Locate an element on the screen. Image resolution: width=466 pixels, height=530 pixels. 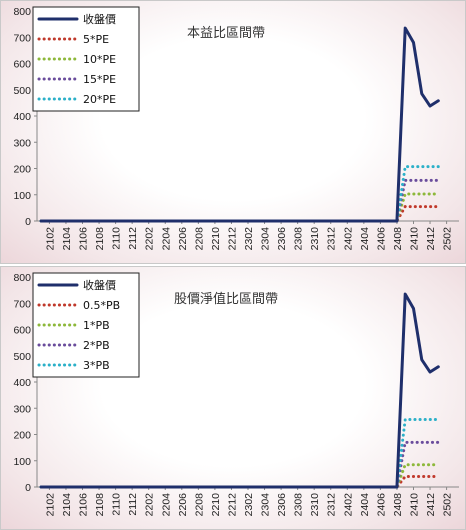
legend-label: 3*PB is located at coordinates (96, 365).